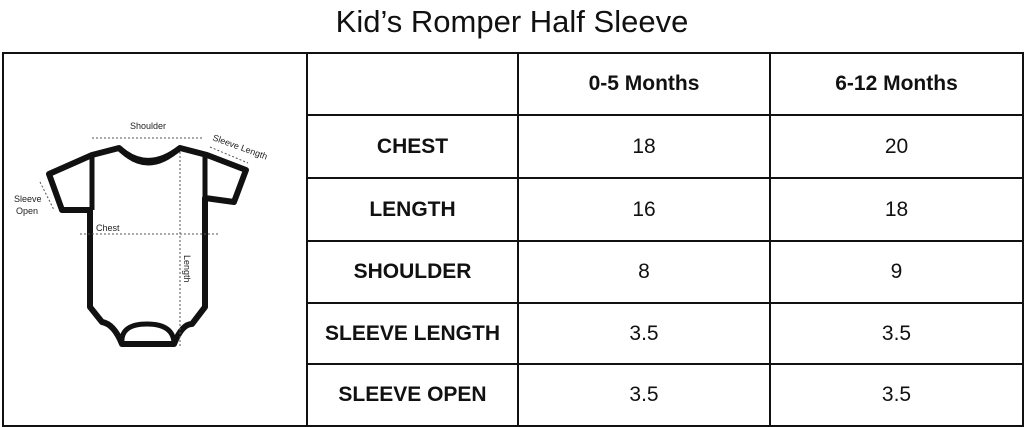  I want to click on row-label: SHOULDER, so click(413, 273).